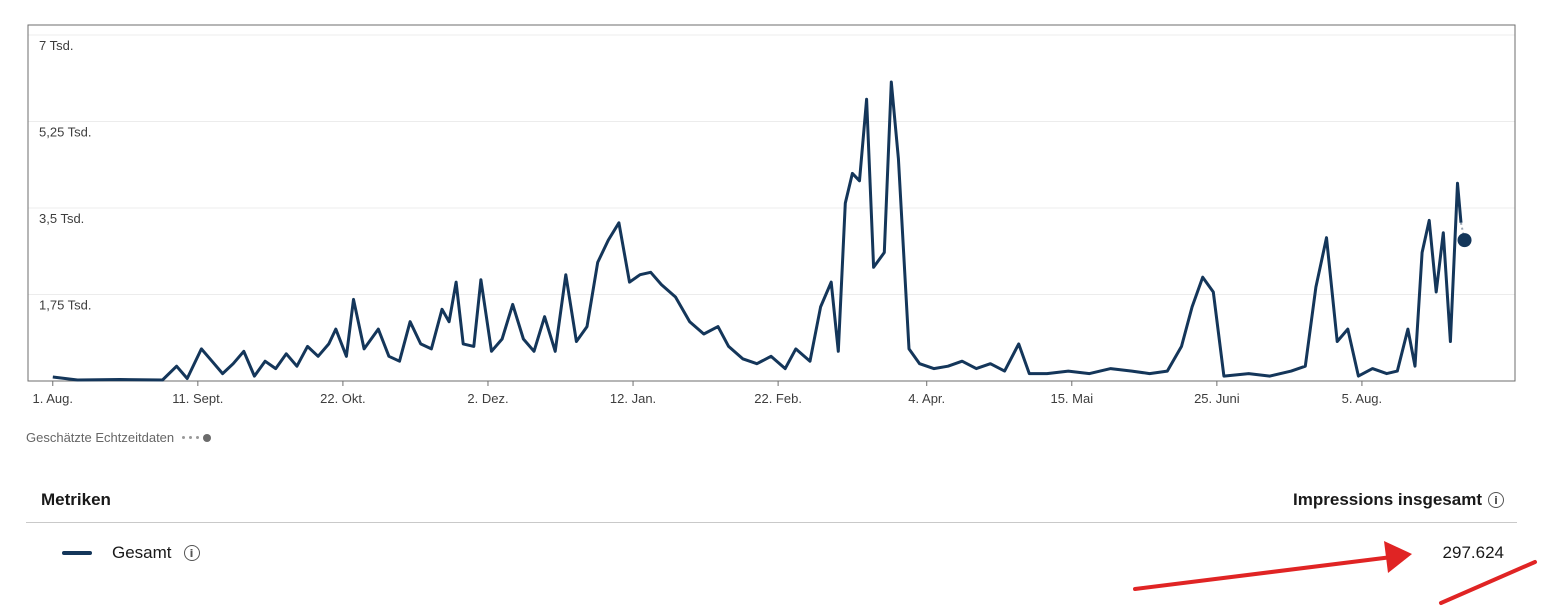 The width and height of the screenshot is (1545, 608). Describe the element at coordinates (65, 132) in the screenshot. I see `y-tick-label: 5,25 Tsd.` at that location.